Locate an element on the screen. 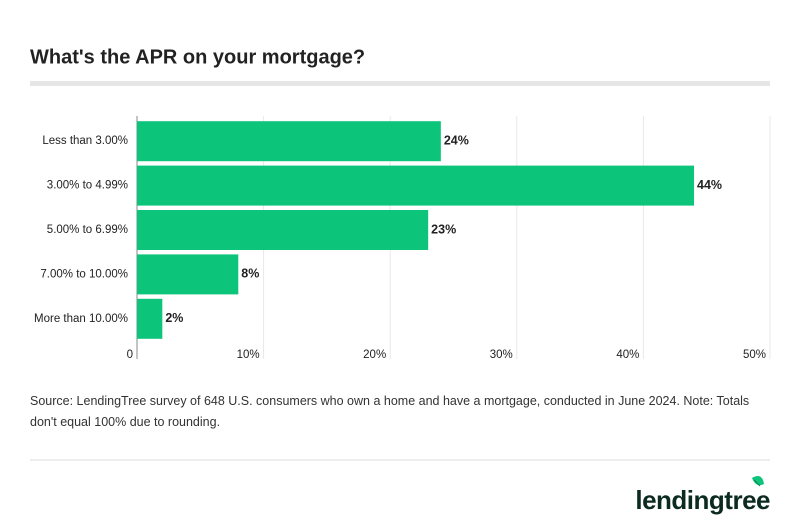 This screenshot has height=532, width=800. x-tick-label: 20% is located at coordinates (374, 355).